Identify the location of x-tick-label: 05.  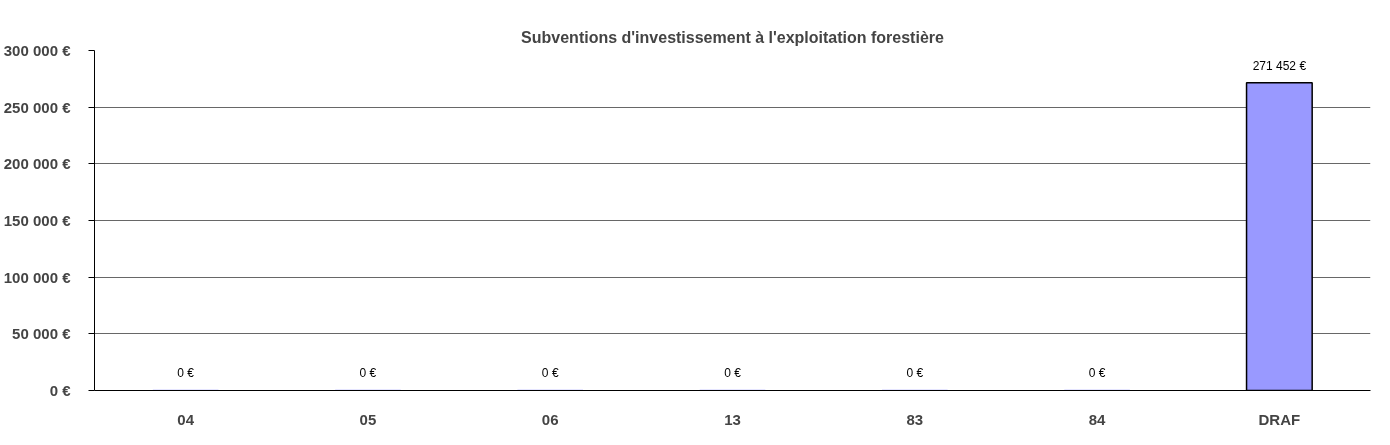
(368, 419).